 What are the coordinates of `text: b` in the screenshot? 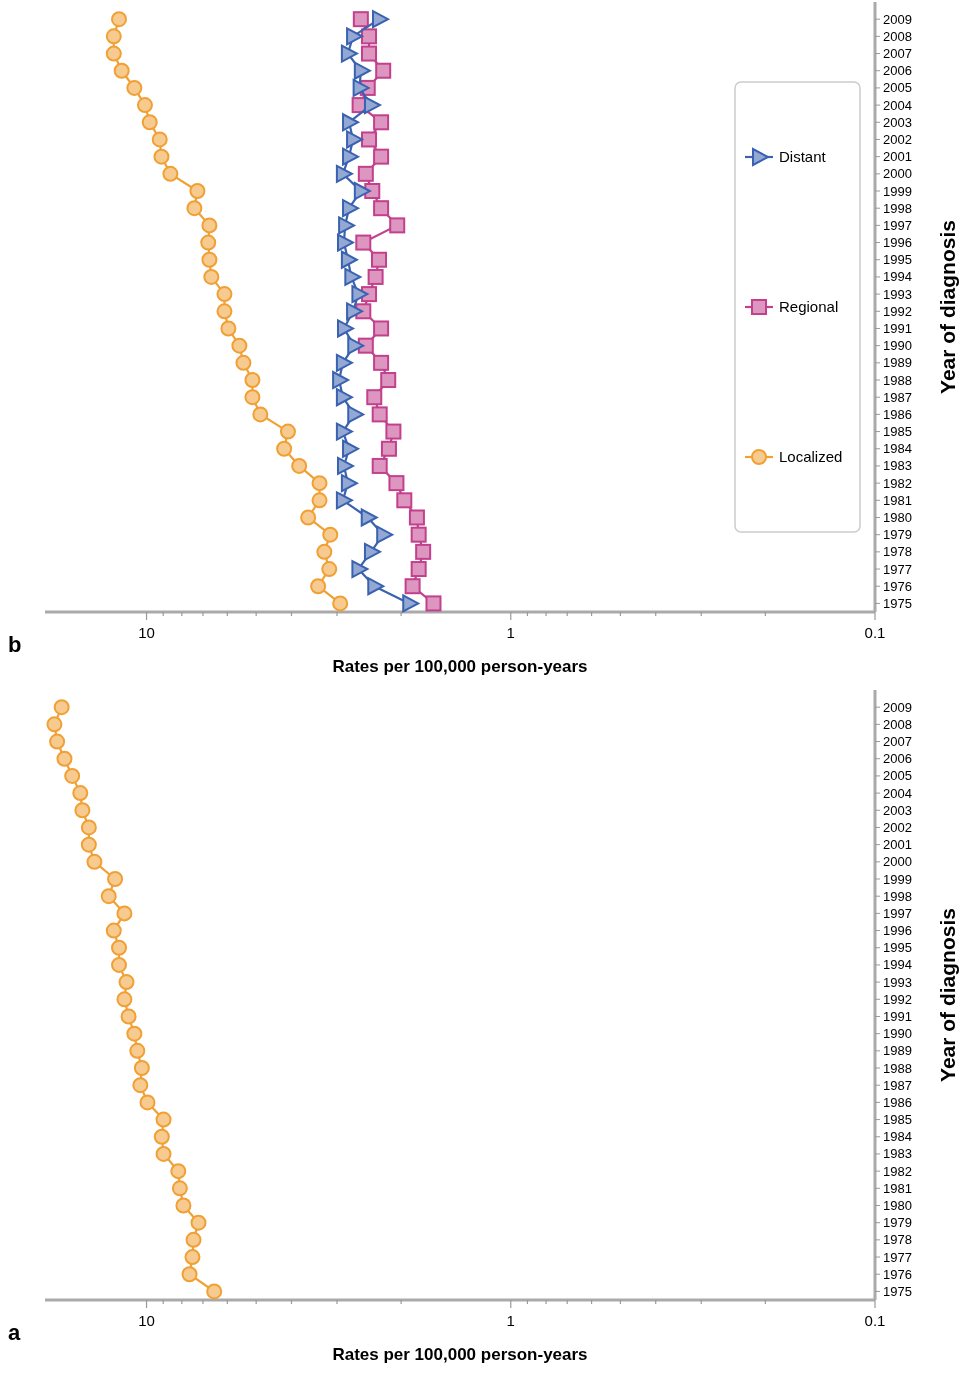 It's located at (15, 644).